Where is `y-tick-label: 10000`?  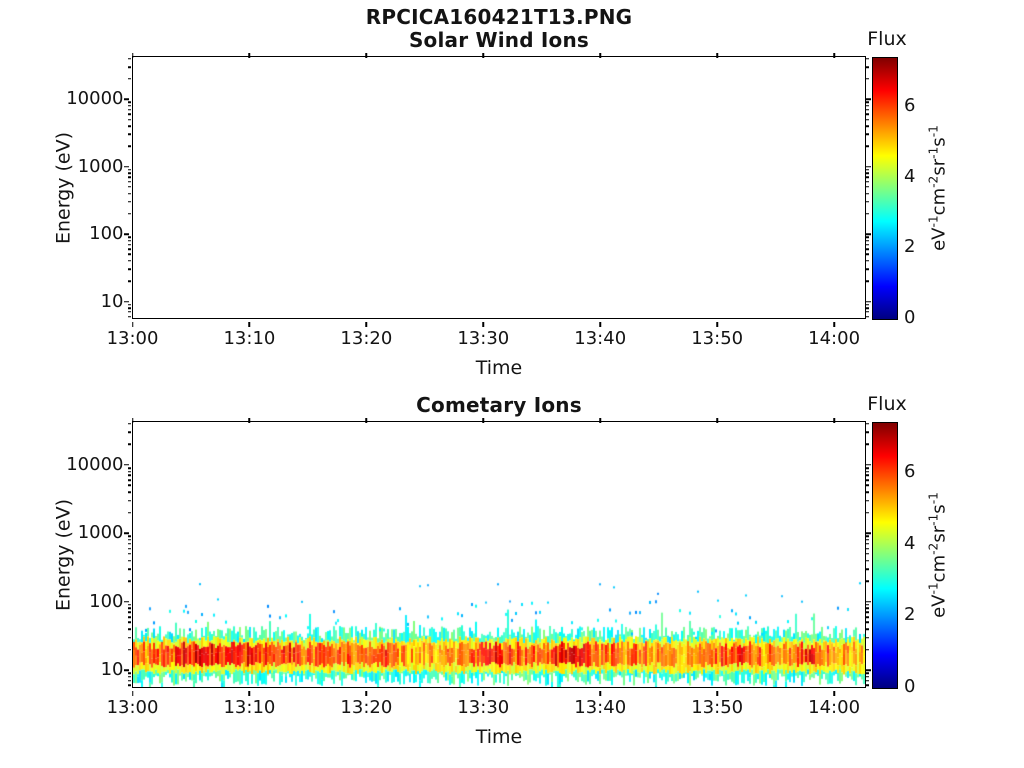 y-tick-label: 10000 is located at coordinates (95, 99).